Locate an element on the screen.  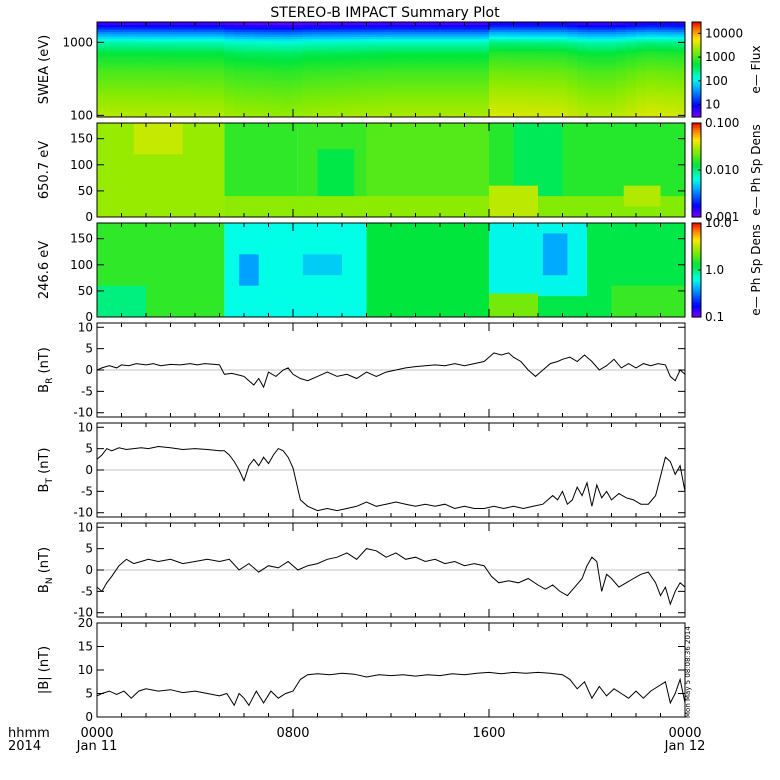
y-tick-label: -10 is located at coordinates (83, 613).